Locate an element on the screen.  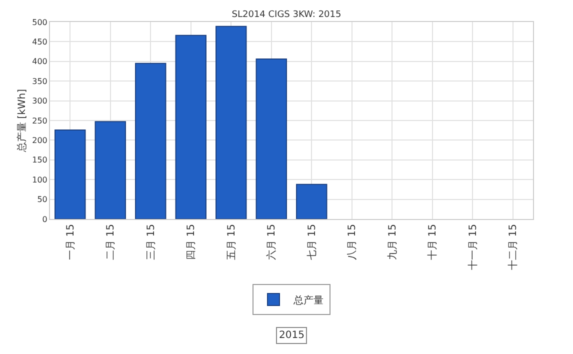
x-tick-label: 七月 15 is located at coordinates (312, 242).